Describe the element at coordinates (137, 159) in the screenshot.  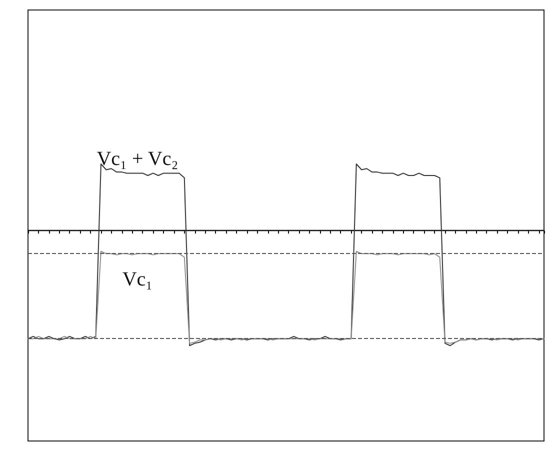
I see `series-label: Vc₁ + Vc₂` at that location.